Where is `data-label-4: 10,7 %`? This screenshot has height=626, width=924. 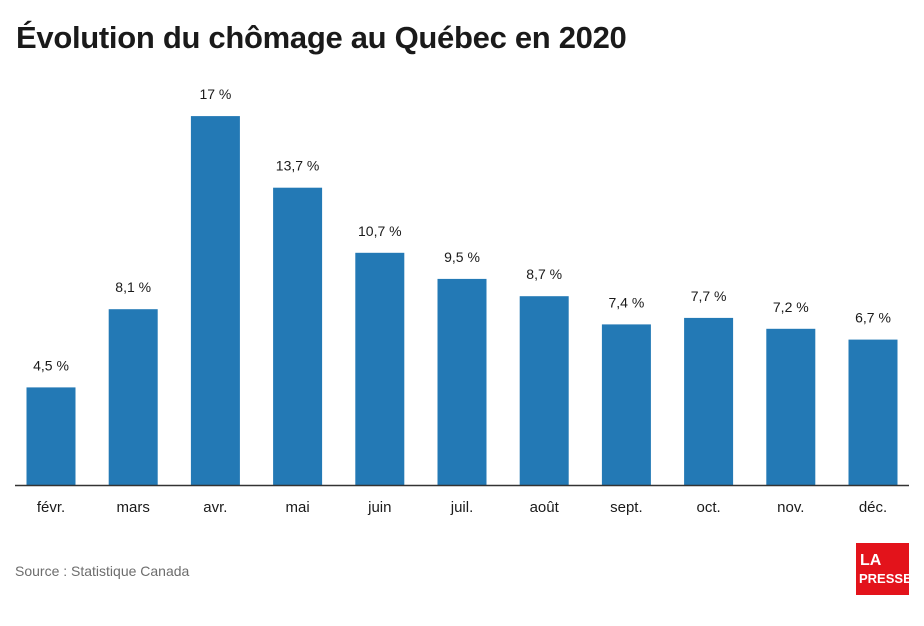 data-label-4: 10,7 % is located at coordinates (380, 231).